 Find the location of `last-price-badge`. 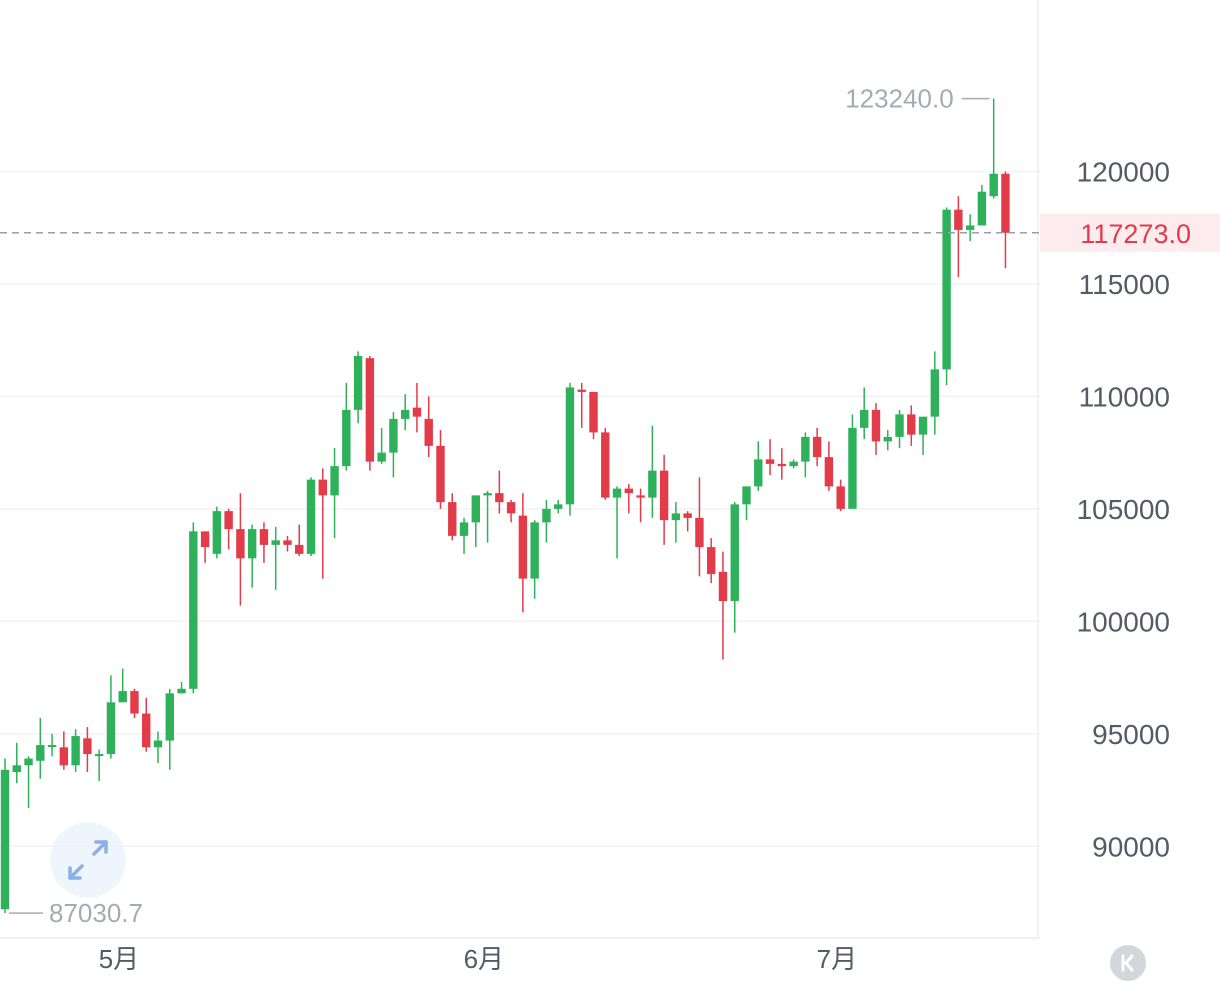

last-price-badge is located at coordinates (1130, 232).